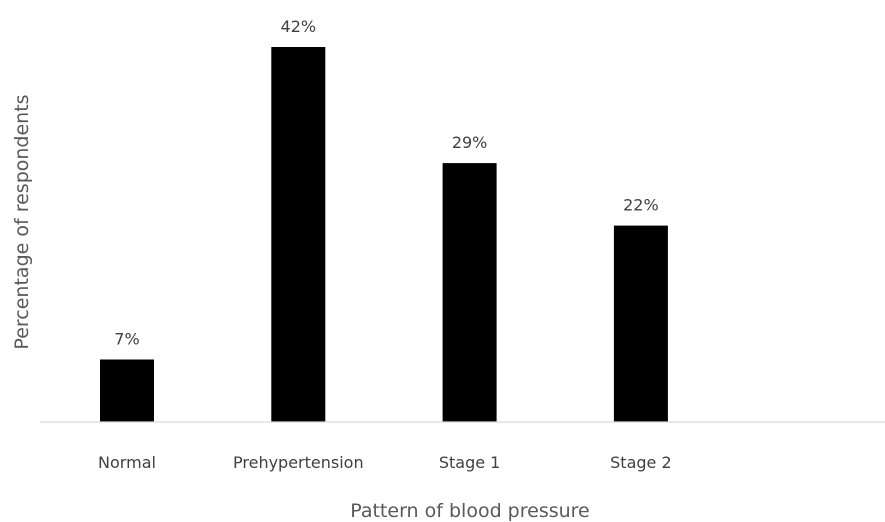 The height and width of the screenshot is (522, 885). Describe the element at coordinates (126, 339) in the screenshot. I see `data-label: 7%` at that location.